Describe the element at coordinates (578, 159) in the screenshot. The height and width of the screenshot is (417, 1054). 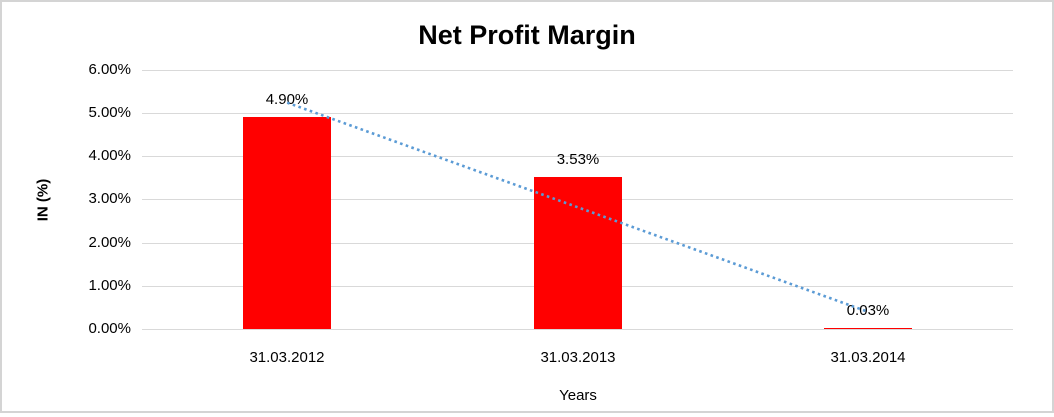
I see `data-label: 3.53%` at that location.